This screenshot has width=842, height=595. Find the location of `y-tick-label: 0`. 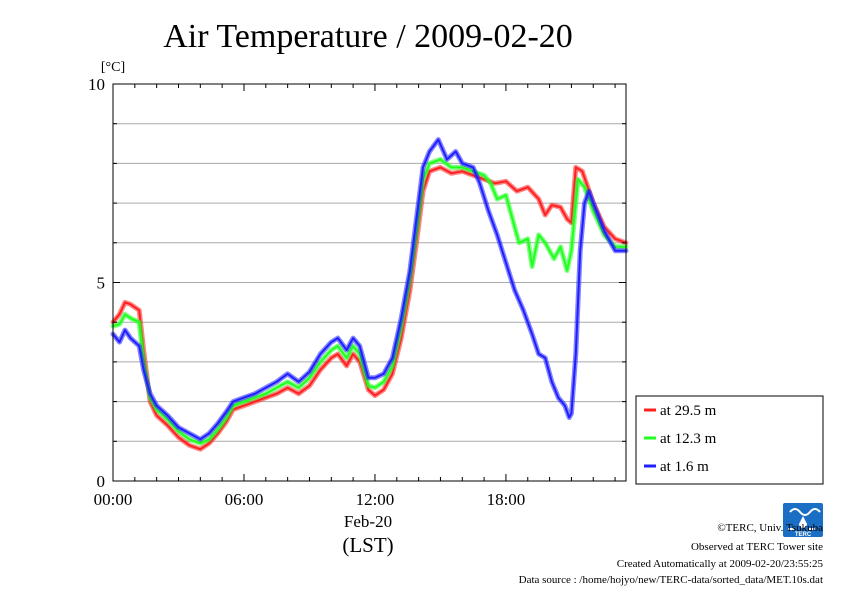

y-tick-label: 0 is located at coordinates (101, 481).